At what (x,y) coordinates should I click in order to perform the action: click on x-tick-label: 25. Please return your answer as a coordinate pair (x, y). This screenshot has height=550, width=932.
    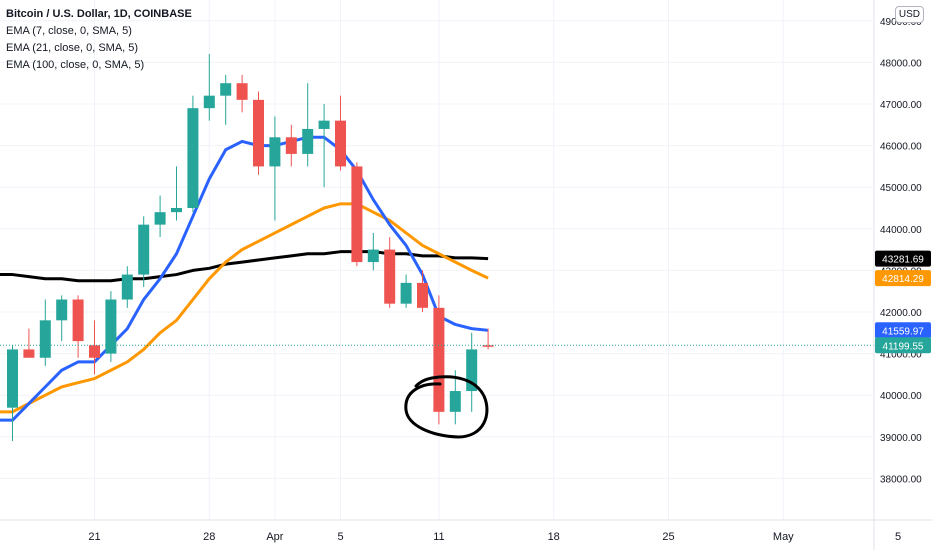
    Looking at the image, I should click on (668, 537).